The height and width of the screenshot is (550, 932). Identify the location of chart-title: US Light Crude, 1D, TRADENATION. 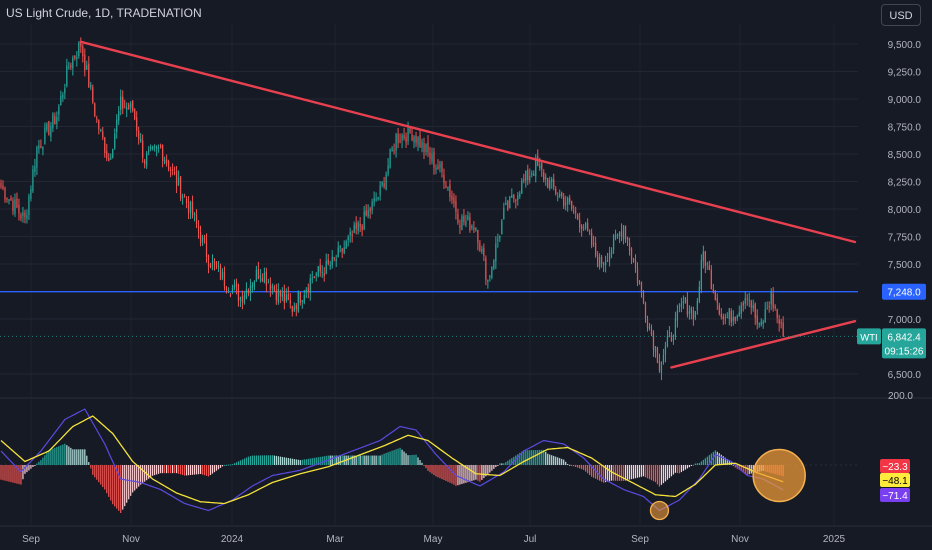
(104, 13).